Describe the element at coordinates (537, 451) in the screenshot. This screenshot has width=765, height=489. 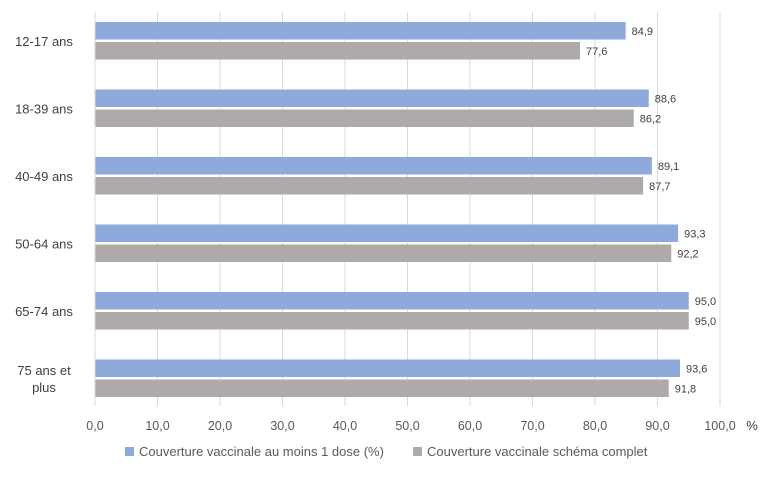
I see `legend-label: Couverture vaccinale schéma complet` at that location.